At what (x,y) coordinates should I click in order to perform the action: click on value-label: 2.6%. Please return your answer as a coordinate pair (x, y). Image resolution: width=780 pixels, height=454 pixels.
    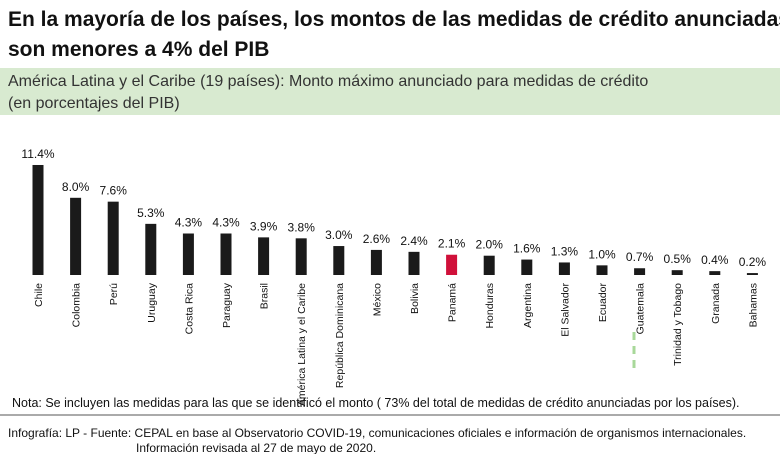
    Looking at the image, I should click on (377, 239).